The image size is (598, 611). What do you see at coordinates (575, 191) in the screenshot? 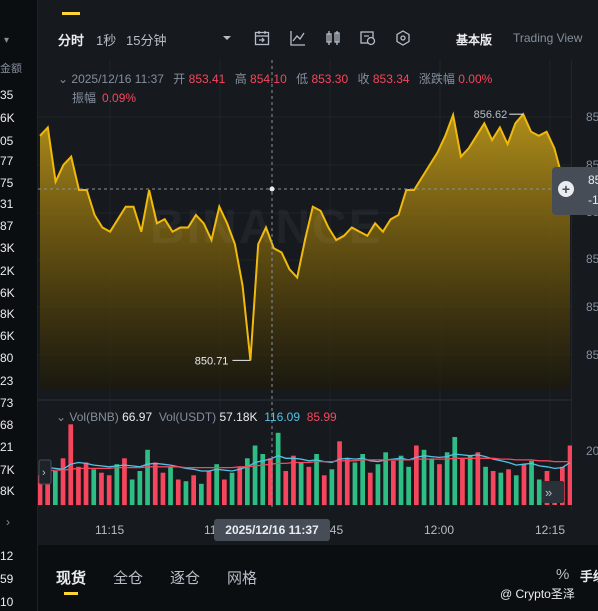
I see `add-price-alert-button: + 85 -1` at bounding box center [575, 191].